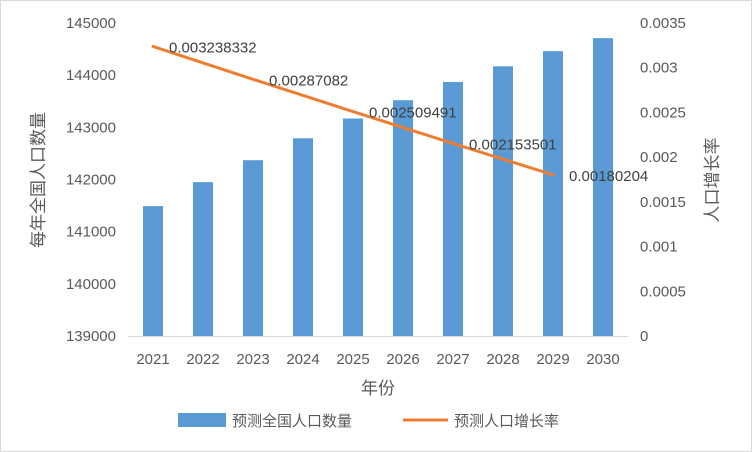 Image resolution: width=752 pixels, height=452 pixels. What do you see at coordinates (252, 359) in the screenshot?
I see `x-tick-label: 2023` at bounding box center [252, 359].